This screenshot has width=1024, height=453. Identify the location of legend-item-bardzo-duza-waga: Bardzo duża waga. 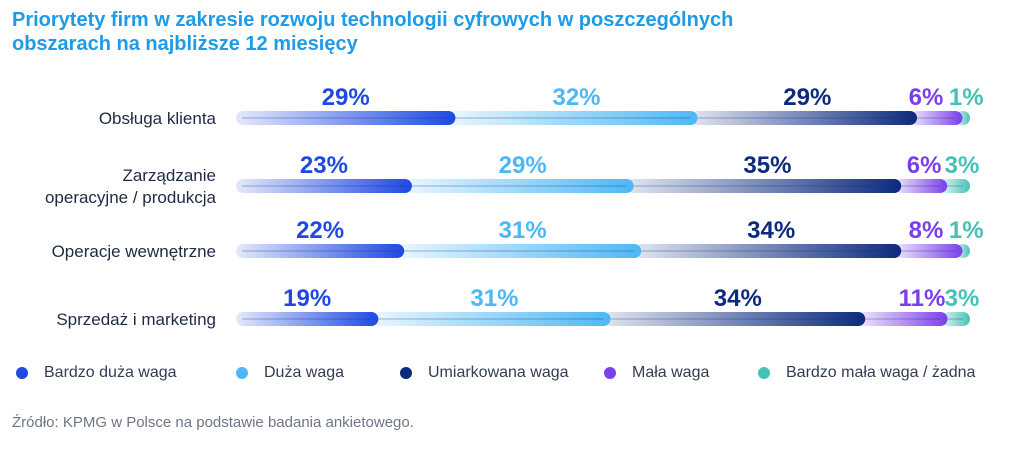
(96, 373).